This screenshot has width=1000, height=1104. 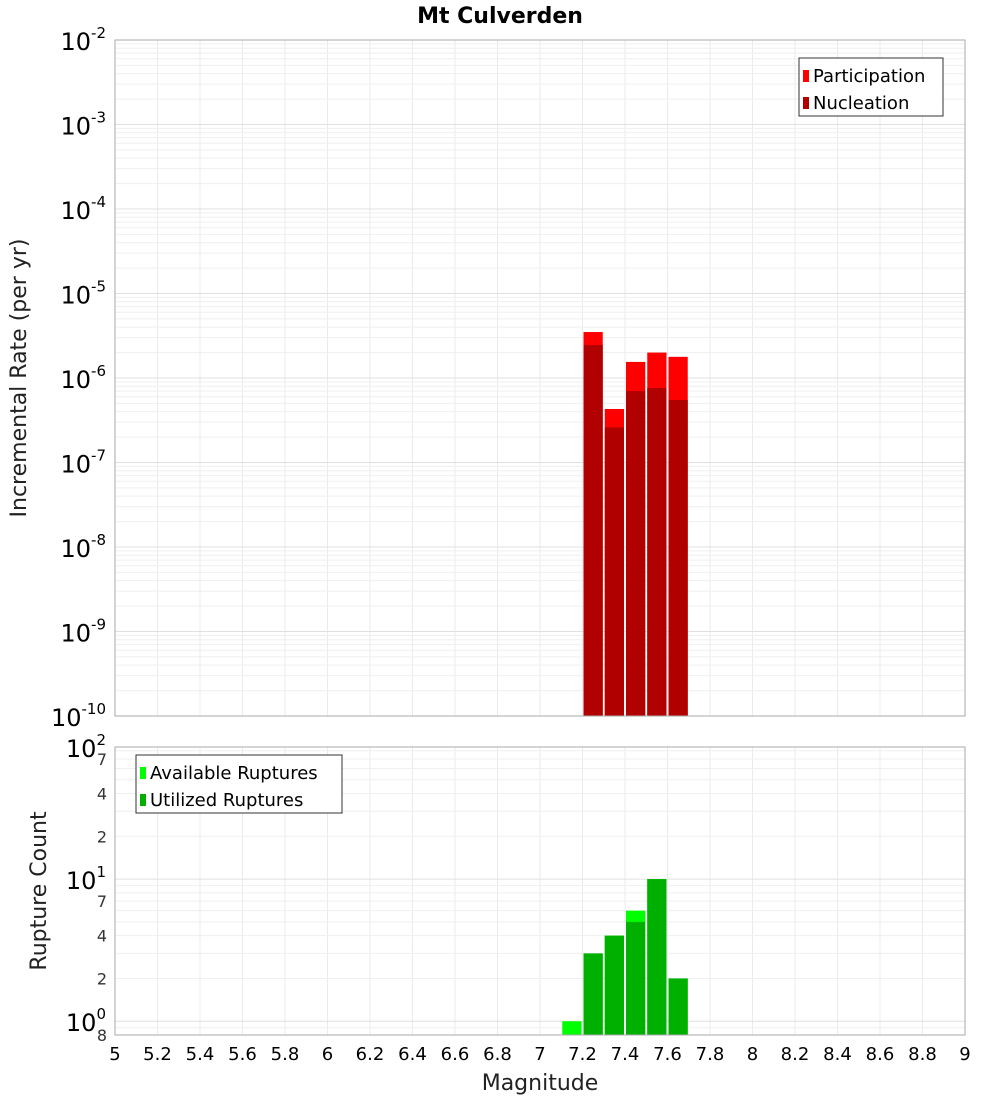 What do you see at coordinates (98, 202) in the screenshot?
I see `tick-exponent: -4` at bounding box center [98, 202].